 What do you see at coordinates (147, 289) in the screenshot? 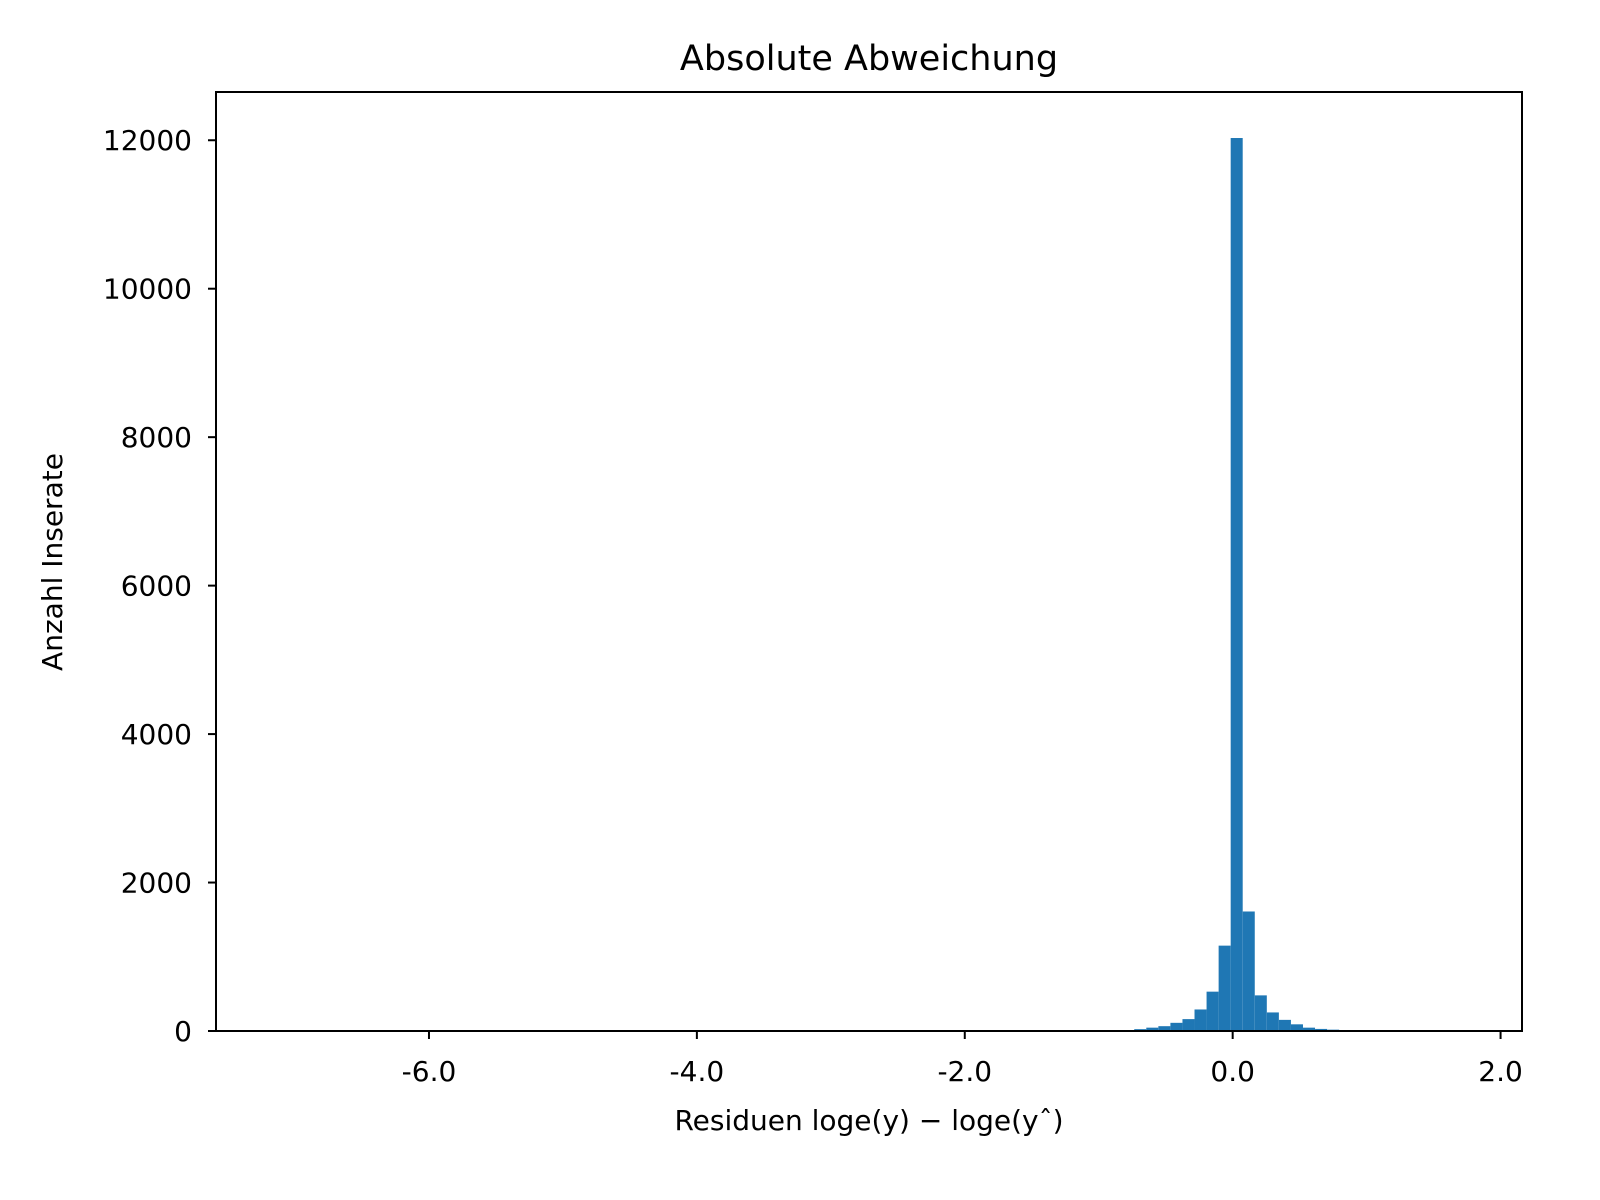
I see `y-tick-label: 10000` at bounding box center [147, 289].